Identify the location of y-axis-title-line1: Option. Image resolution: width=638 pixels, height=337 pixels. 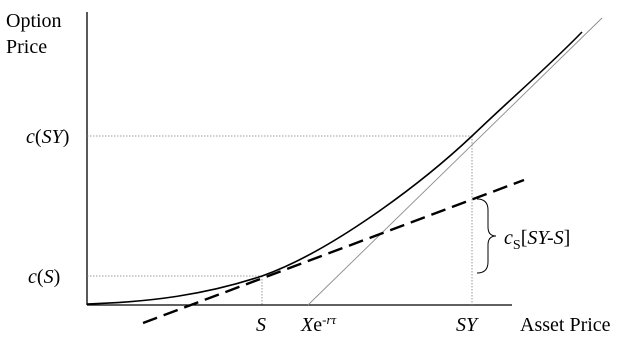
(34, 21).